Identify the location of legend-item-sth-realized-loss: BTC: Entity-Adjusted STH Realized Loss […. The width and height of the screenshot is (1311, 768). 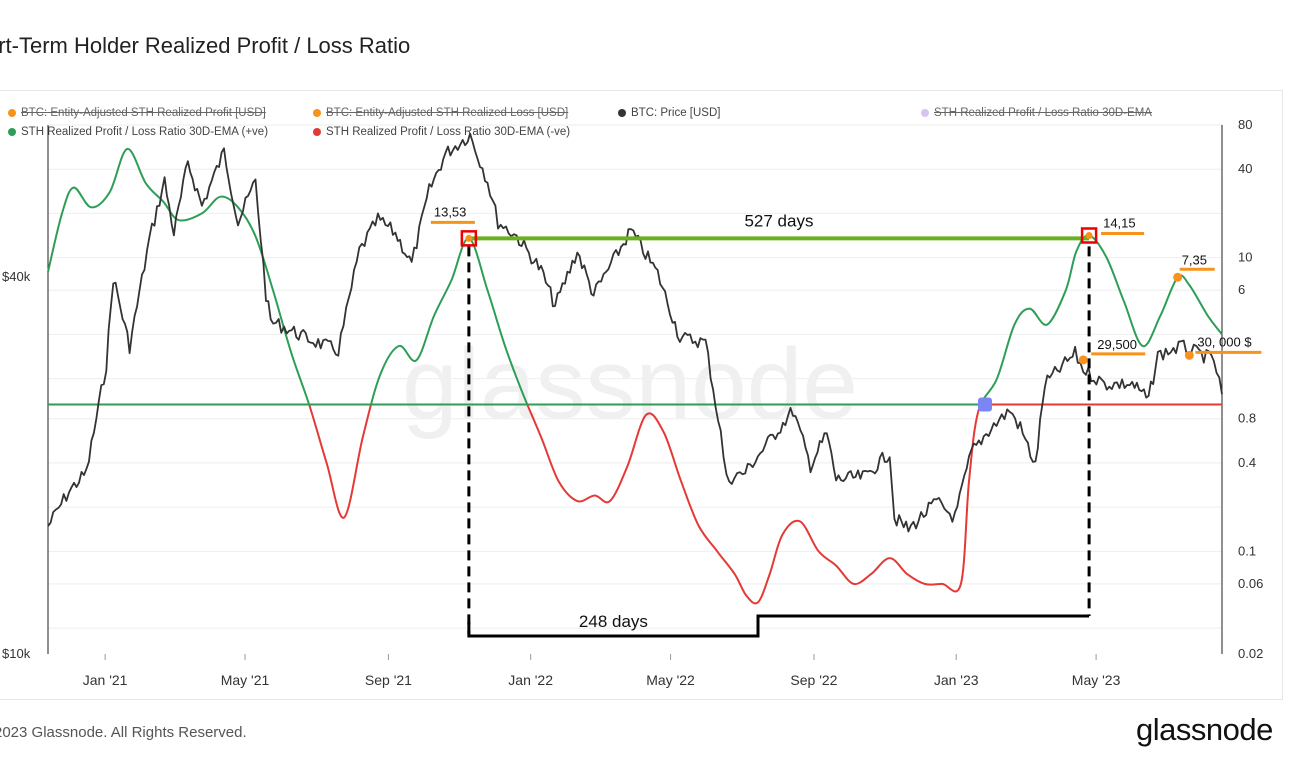
(440, 113).